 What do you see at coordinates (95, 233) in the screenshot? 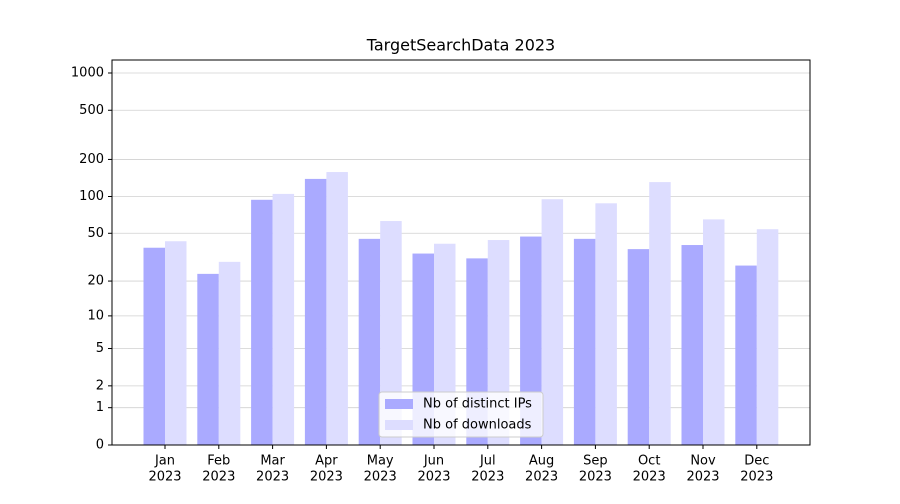
I see `y-tick-label: 50` at bounding box center [95, 233].